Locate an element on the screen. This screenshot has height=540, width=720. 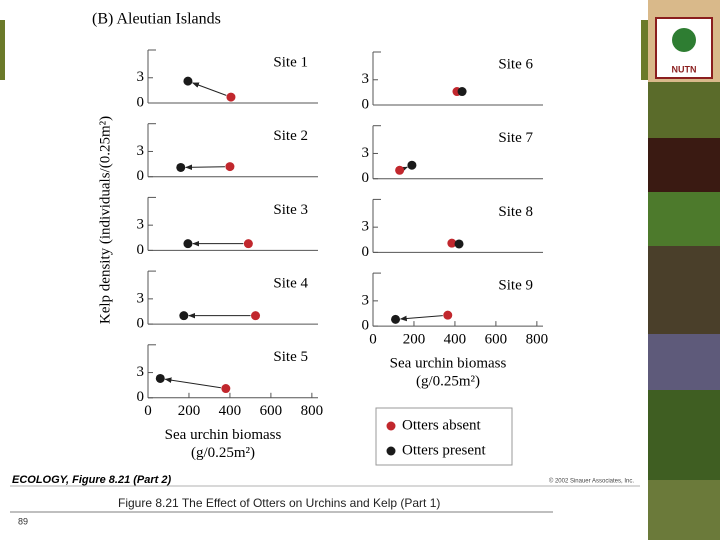
panel-title: Site 4 is located at coordinates (290, 284).